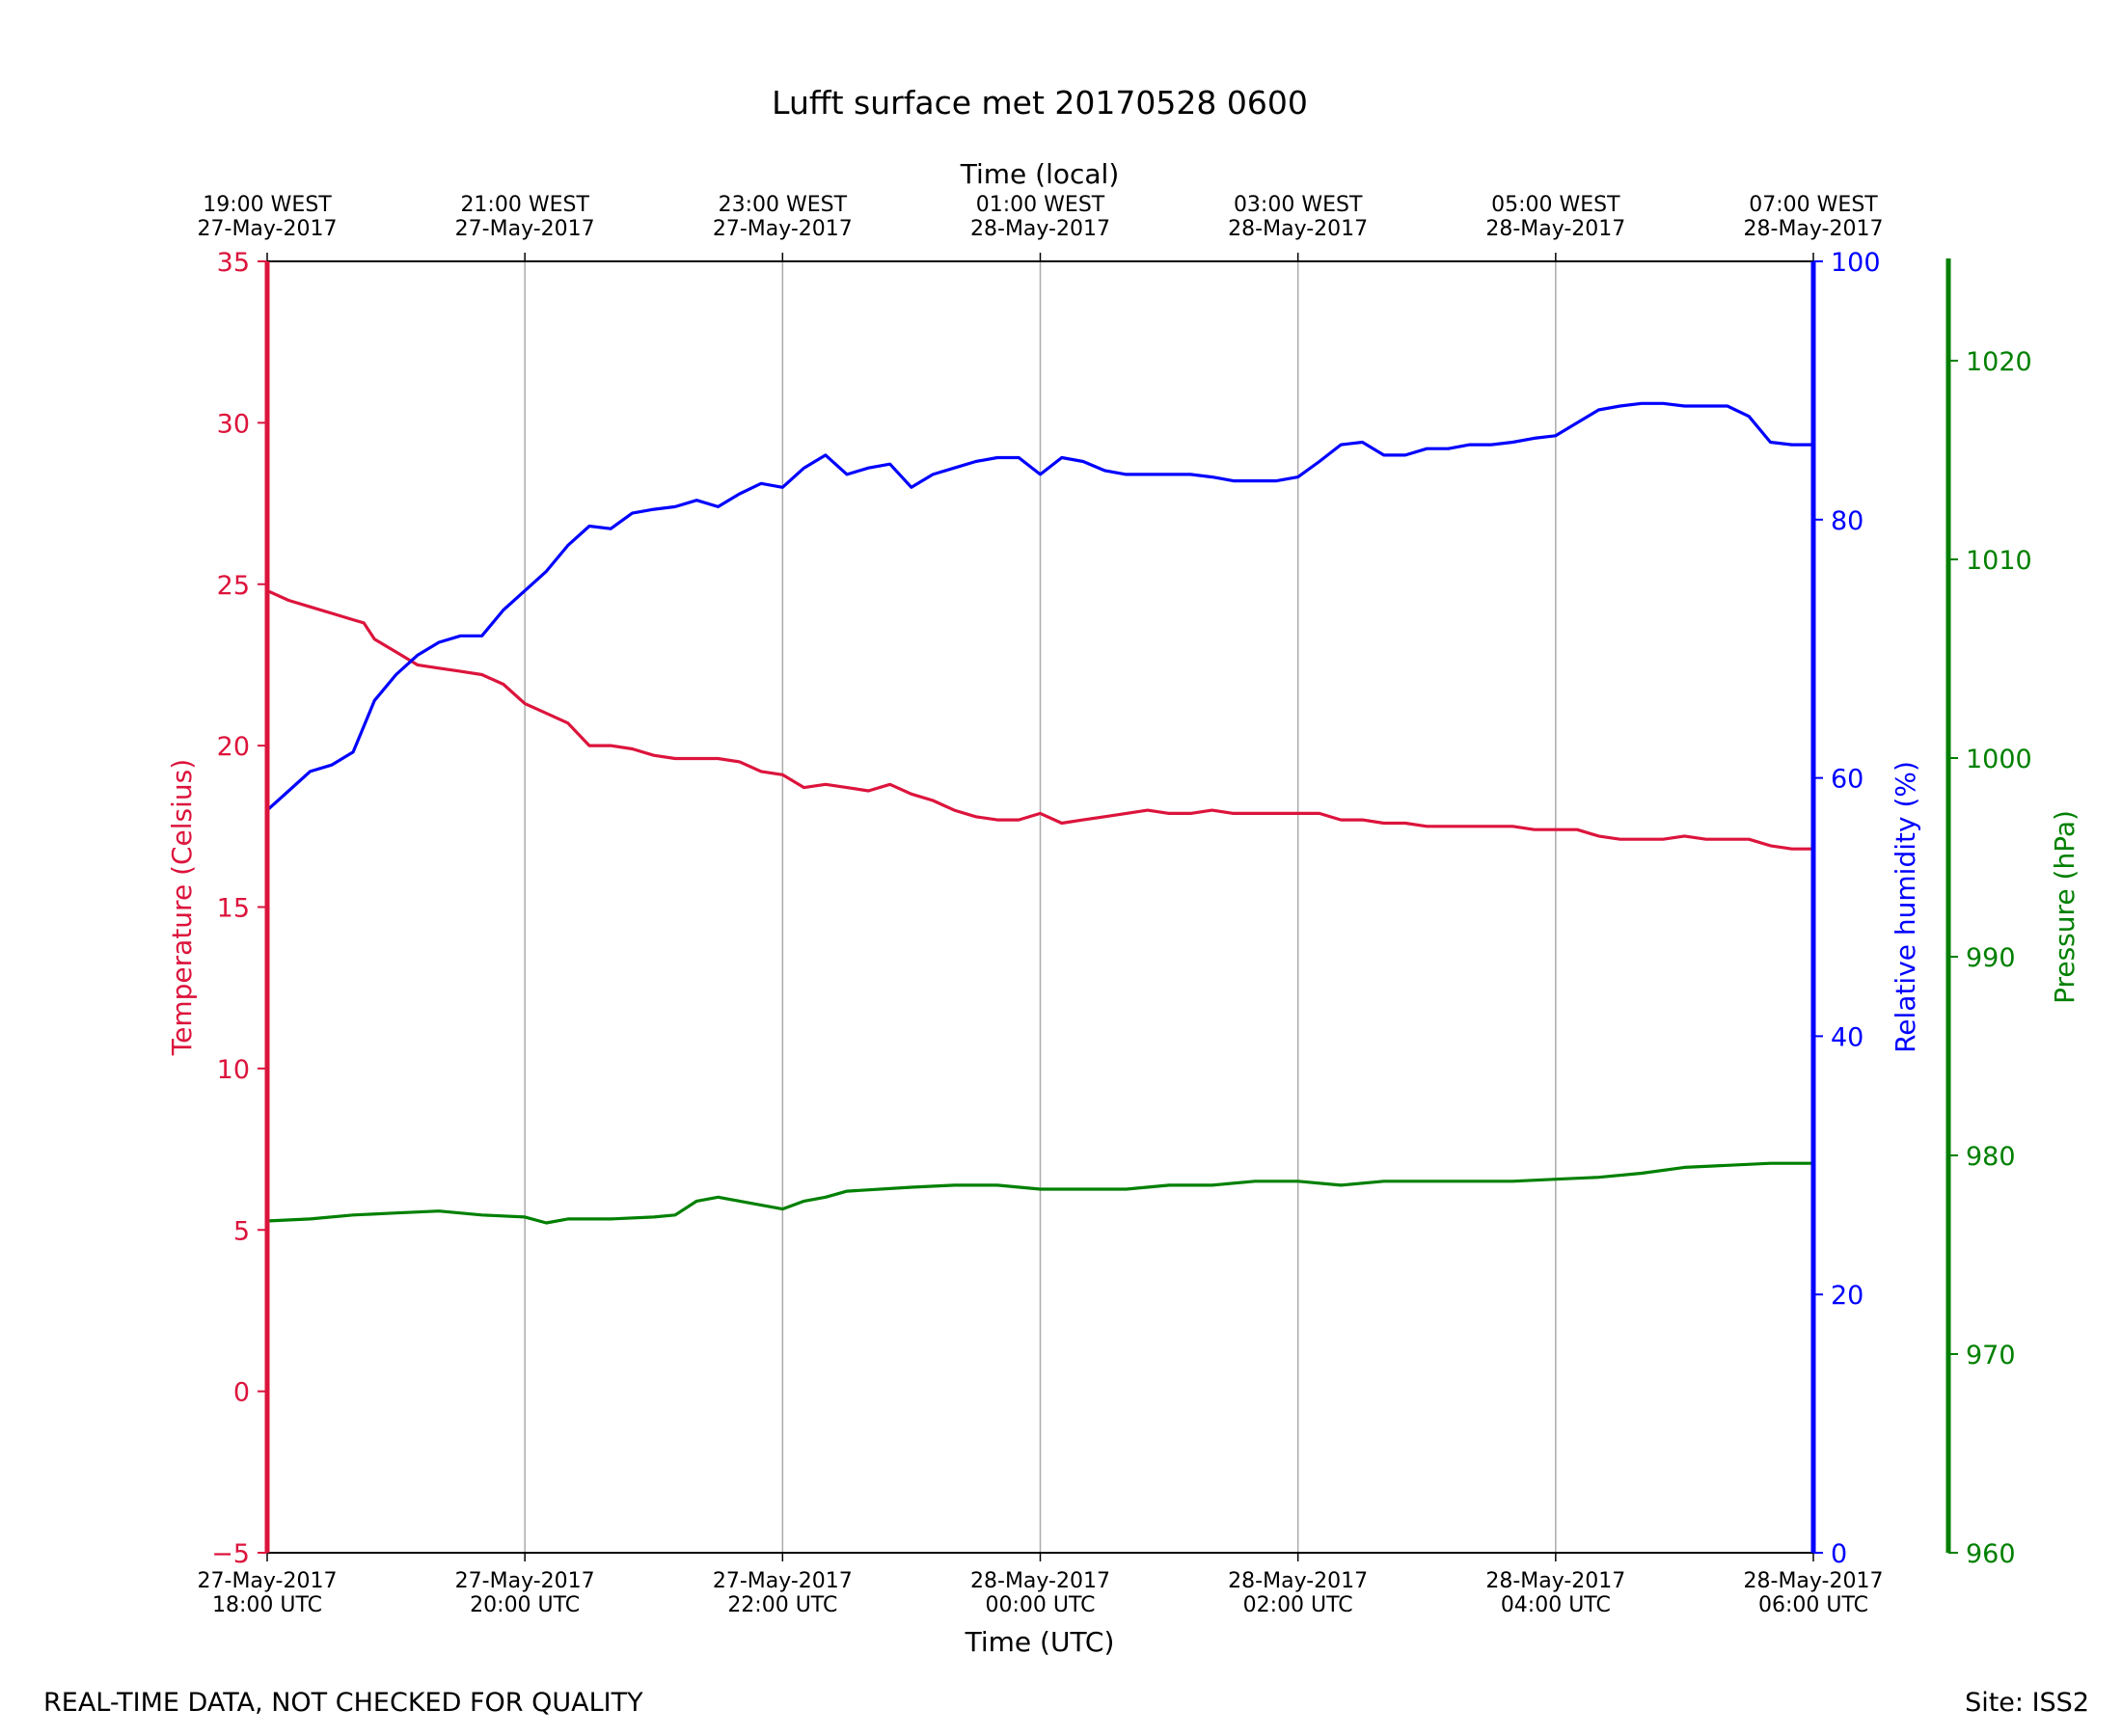 This screenshot has height=1736, width=2122. I want to click on x-tick-time: 18:00 UTC, so click(267, 1605).